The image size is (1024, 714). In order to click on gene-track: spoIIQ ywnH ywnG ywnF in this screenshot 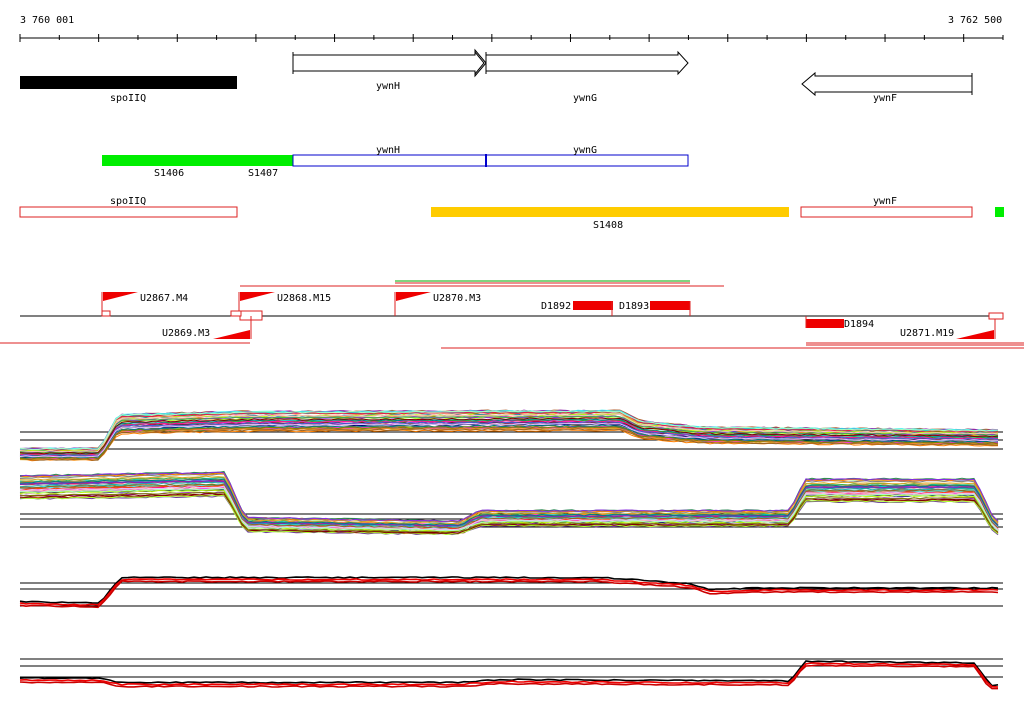, I will do `click(496, 76)`.